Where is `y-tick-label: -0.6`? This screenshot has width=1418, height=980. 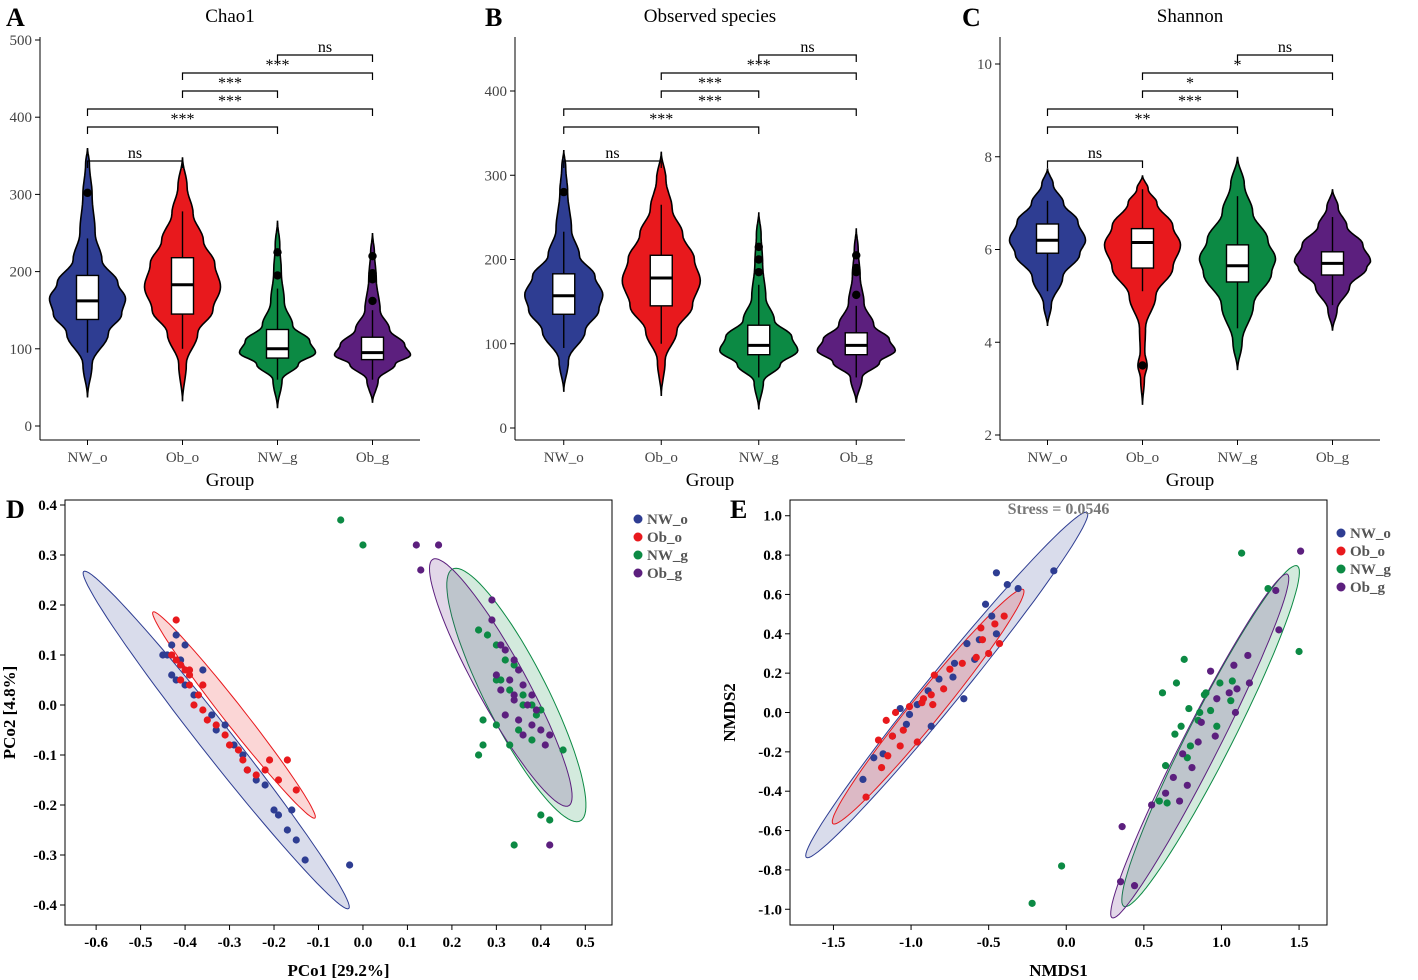
y-tick-label: -0.6 is located at coordinates (770, 832).